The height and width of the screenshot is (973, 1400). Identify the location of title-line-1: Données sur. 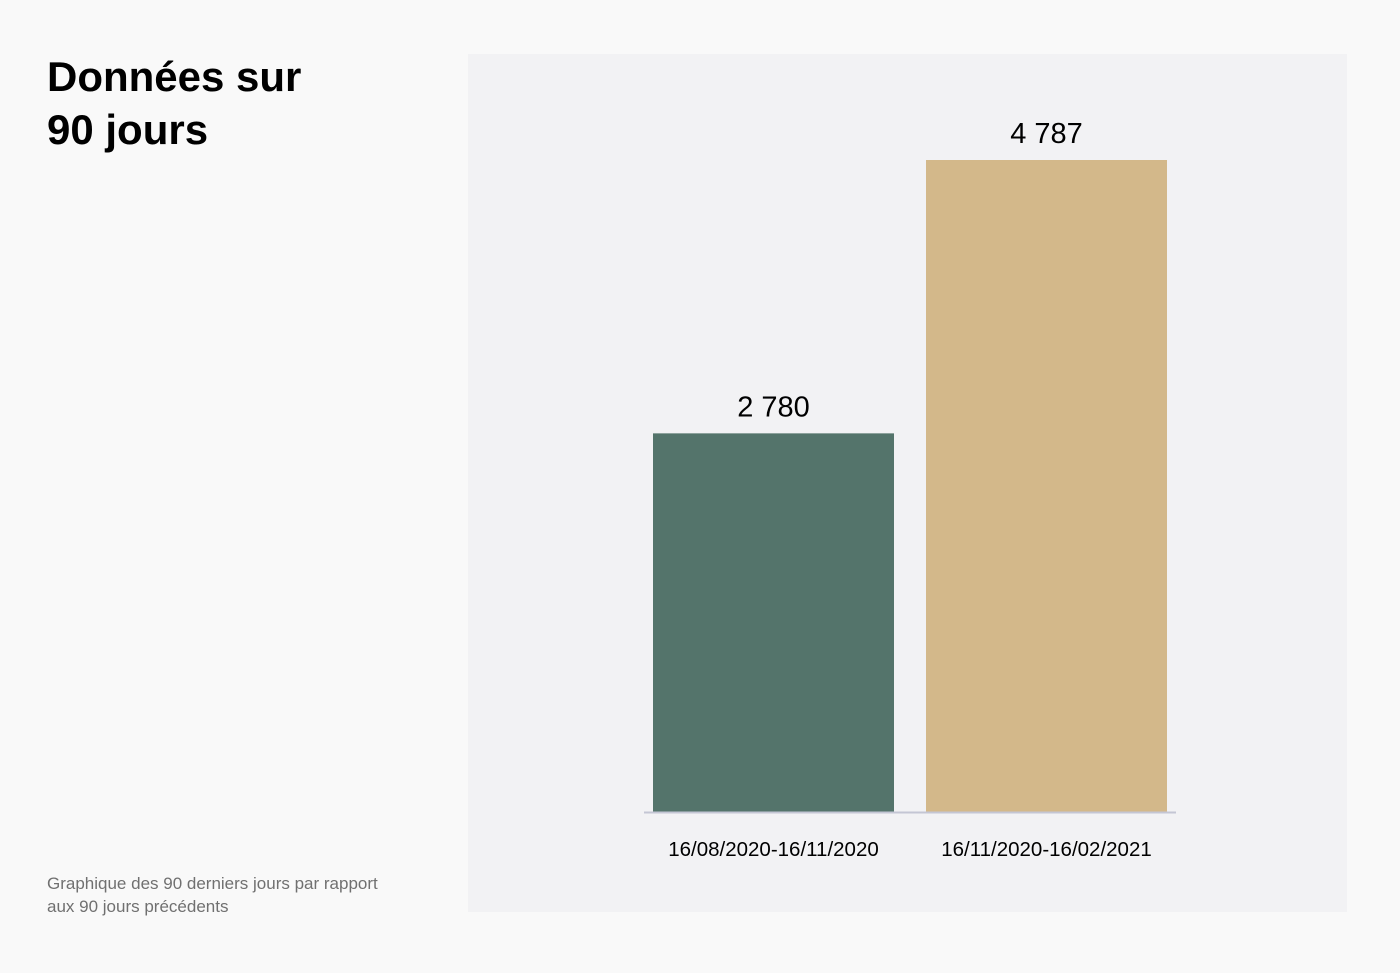
(174, 76).